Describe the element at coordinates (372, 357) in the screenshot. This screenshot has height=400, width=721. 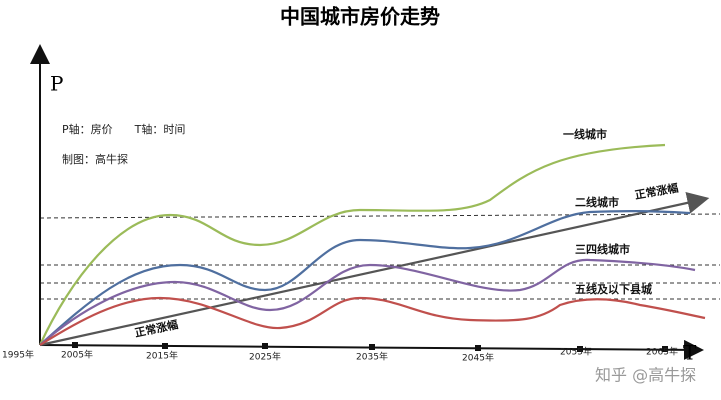
I see `x-tick-label: 2035年` at that location.